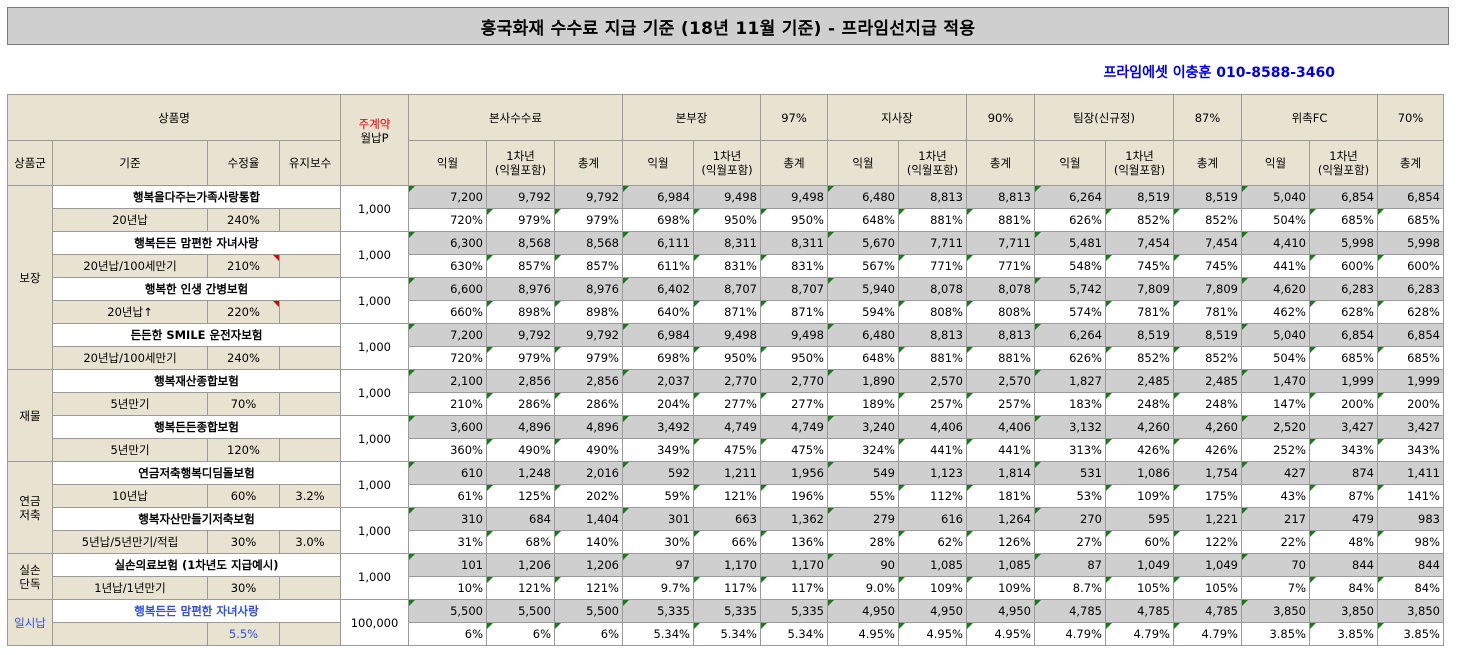  What do you see at coordinates (520, 588) in the screenshot?
I see `percent-cell: 121%` at bounding box center [520, 588].